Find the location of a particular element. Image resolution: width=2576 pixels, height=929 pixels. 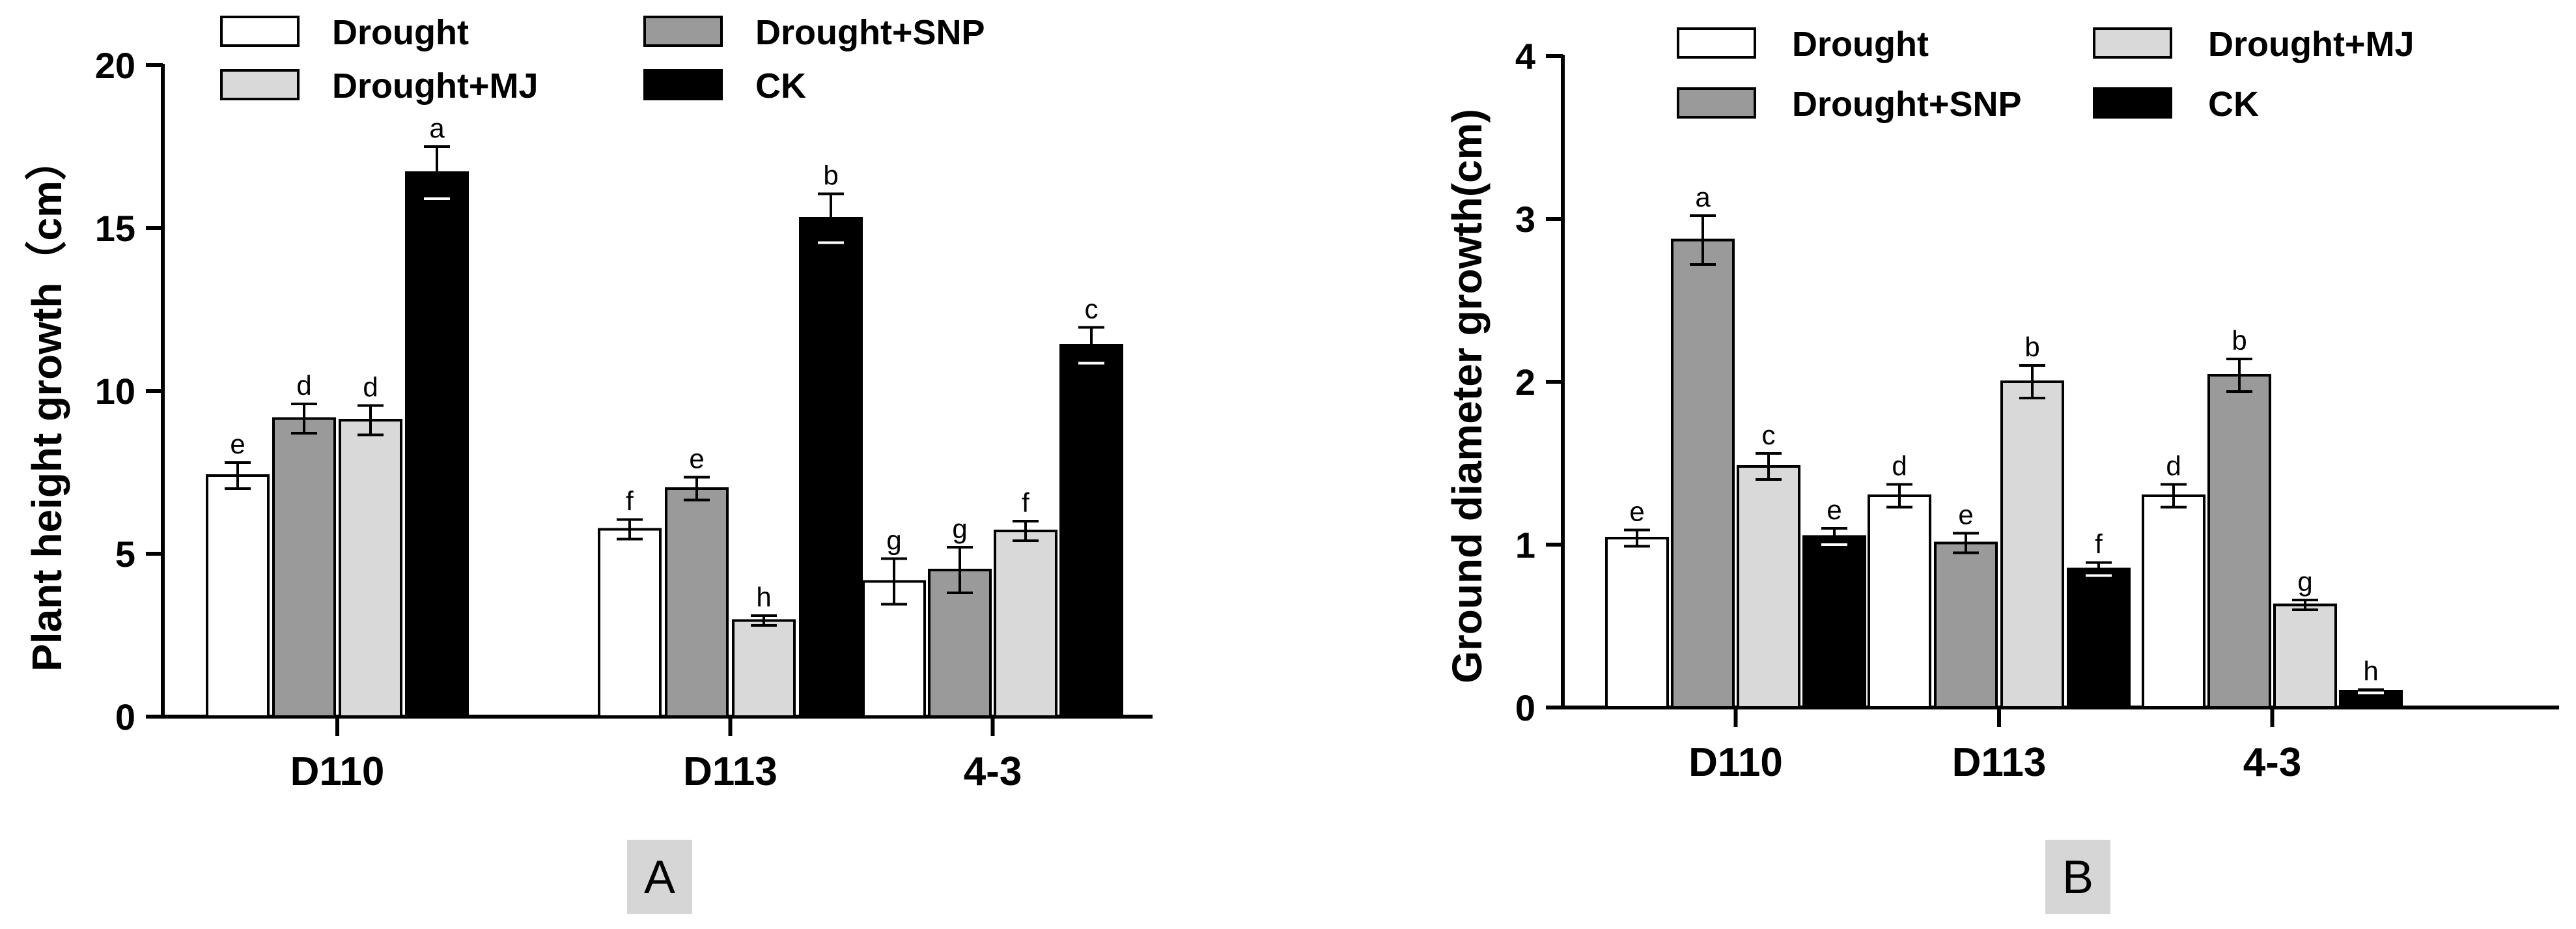

y-tick-label: 10 is located at coordinates (115, 391).